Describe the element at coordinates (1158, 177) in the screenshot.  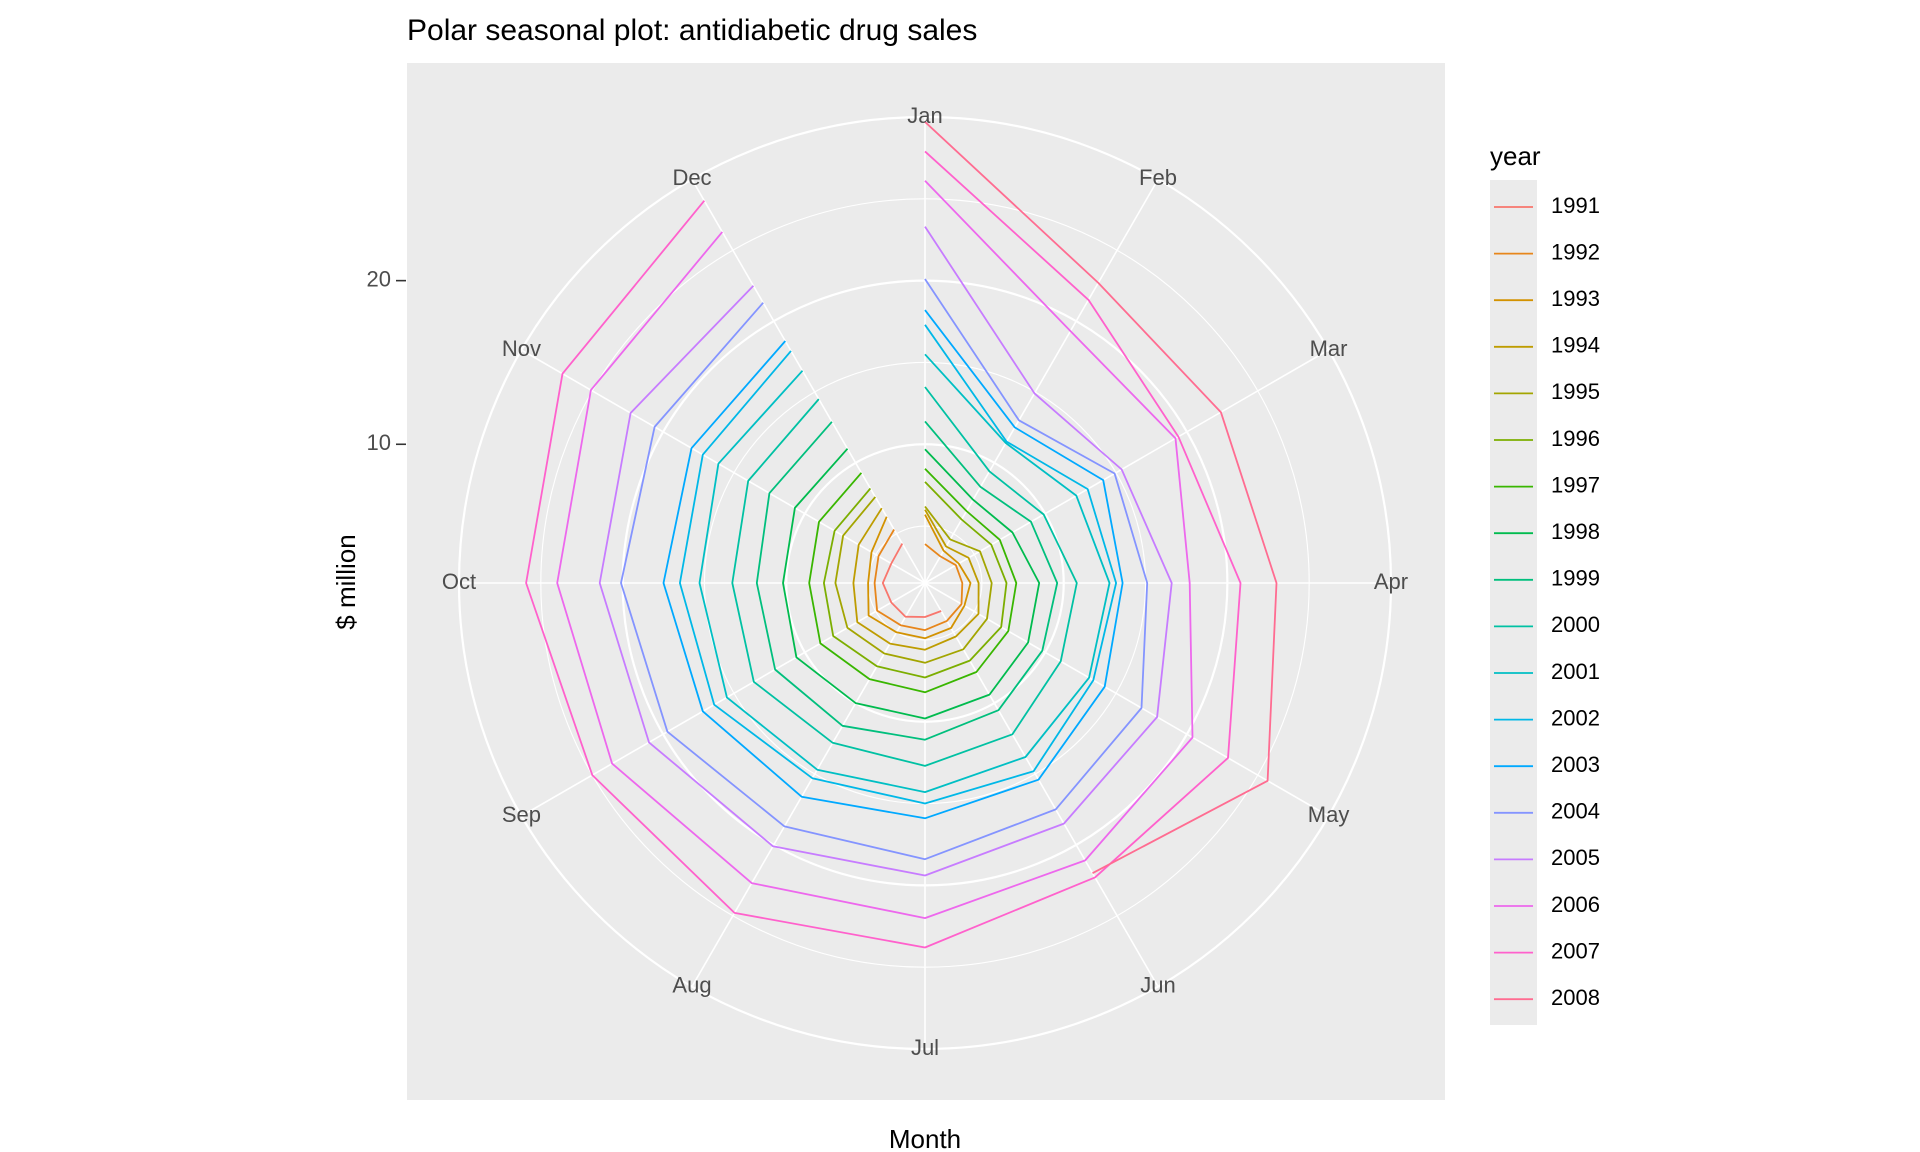
I see `month-label-feb: Feb` at that location.